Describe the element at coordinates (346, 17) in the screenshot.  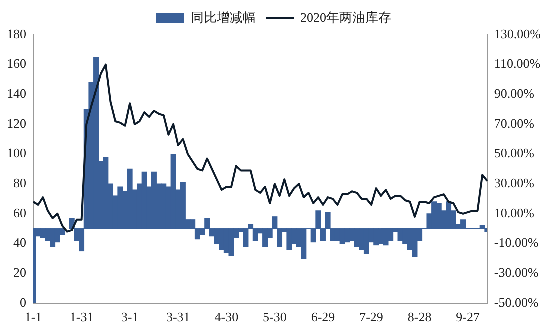
I see `legend-label: 2020年两油库存` at that location.